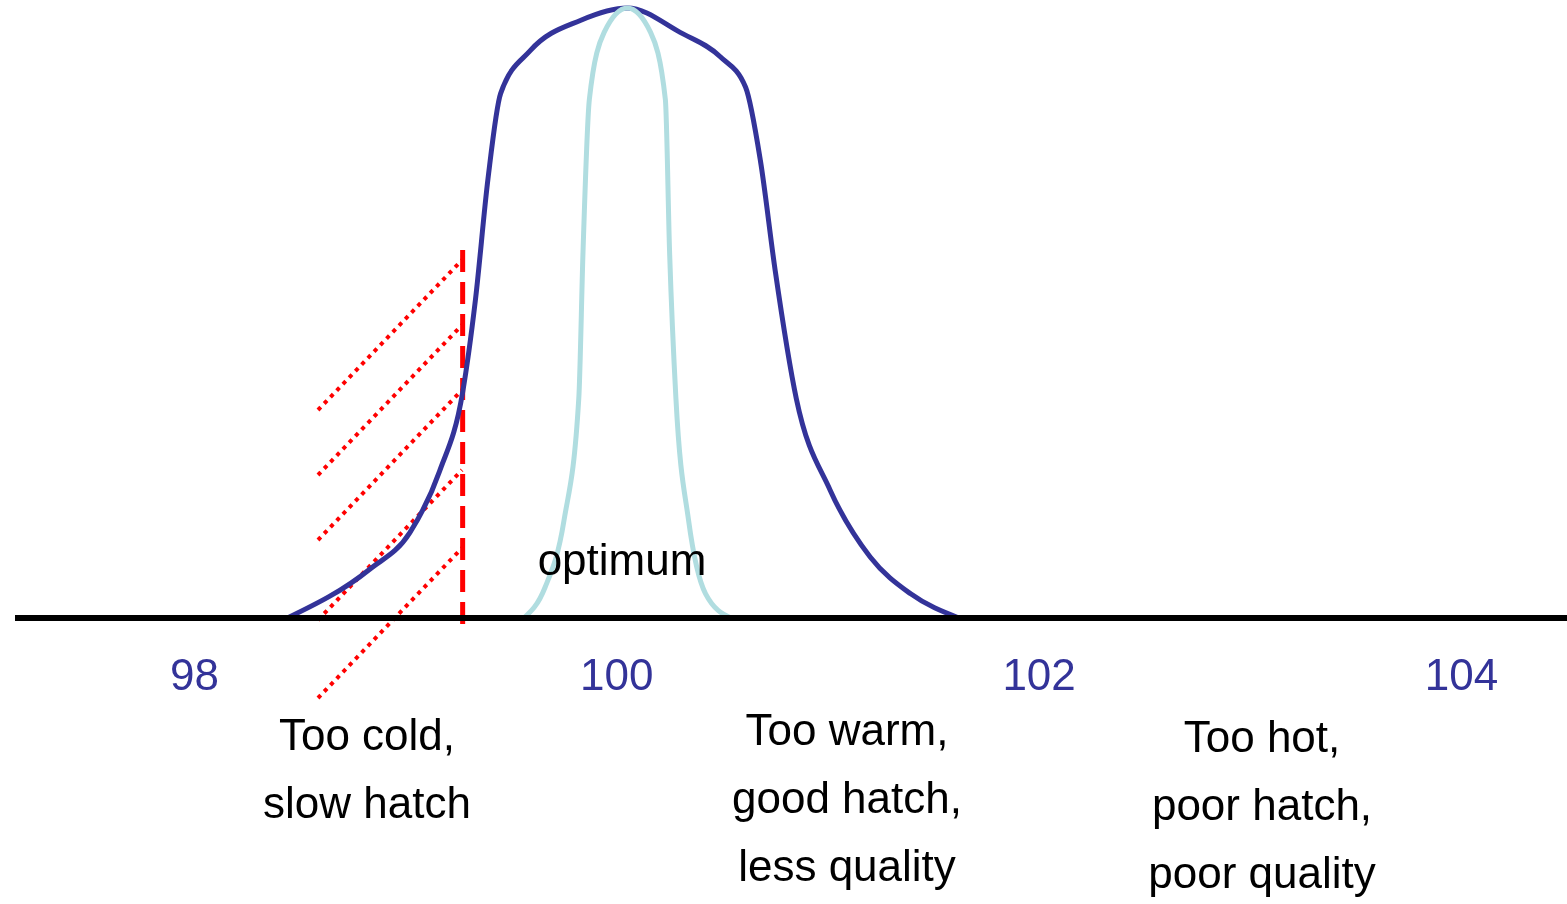 This screenshot has height=904, width=1567. What do you see at coordinates (617, 674) in the screenshot?
I see `x-tick-label: 100` at bounding box center [617, 674].